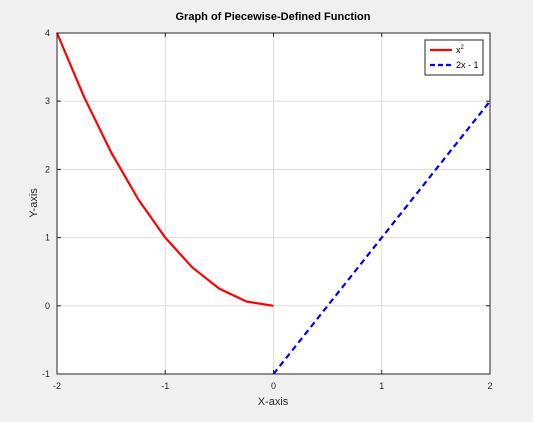  Describe the element at coordinates (47, 238) in the screenshot. I see `y-tick-label: 1` at that location.